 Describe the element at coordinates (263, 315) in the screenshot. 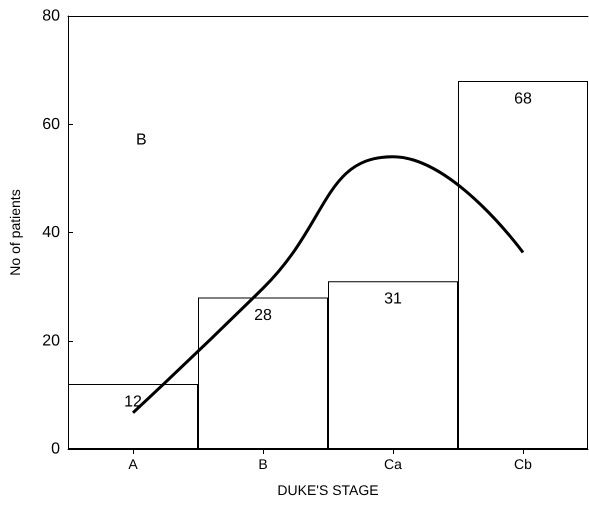

I see `data-label: 28` at that location.